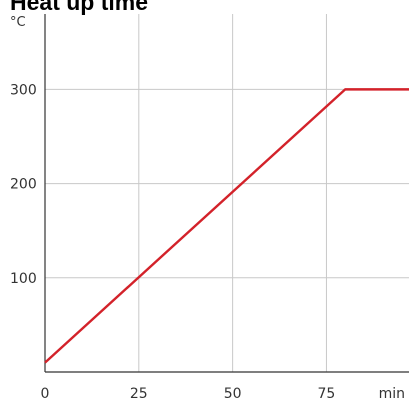  Describe the element at coordinates (23, 185) in the screenshot. I see `y-tick-label: 200` at that location.